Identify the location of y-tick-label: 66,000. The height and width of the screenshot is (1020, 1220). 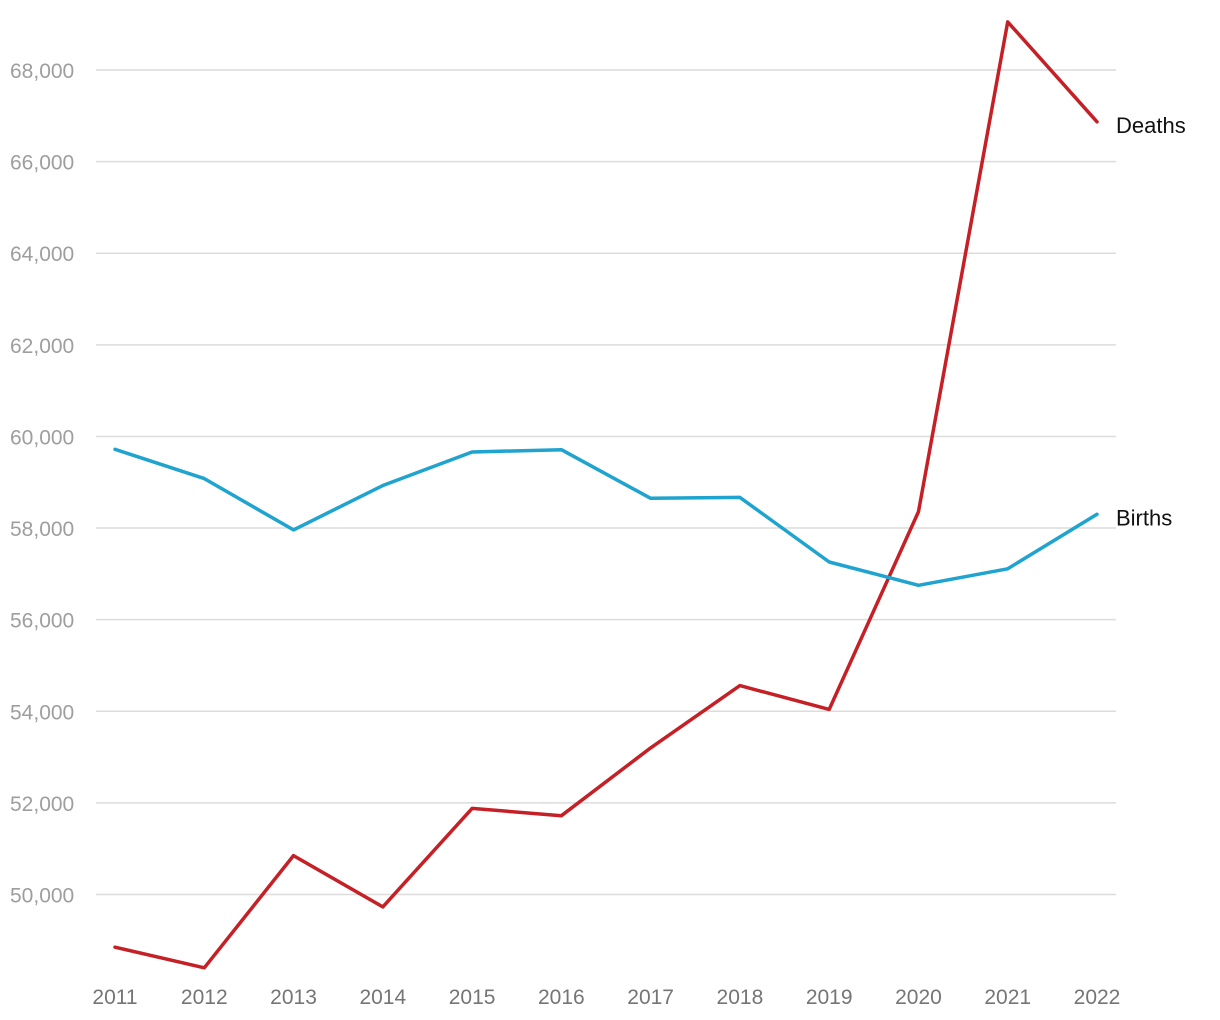
(42, 163).